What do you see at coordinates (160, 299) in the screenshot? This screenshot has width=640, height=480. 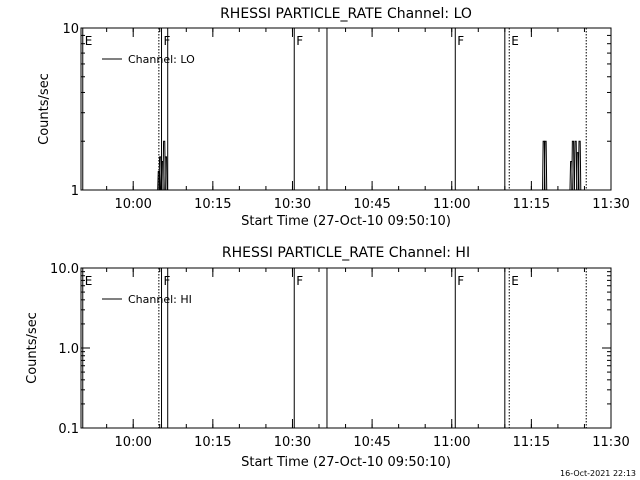 I see `legend-label: Channel: HI` at bounding box center [160, 299].